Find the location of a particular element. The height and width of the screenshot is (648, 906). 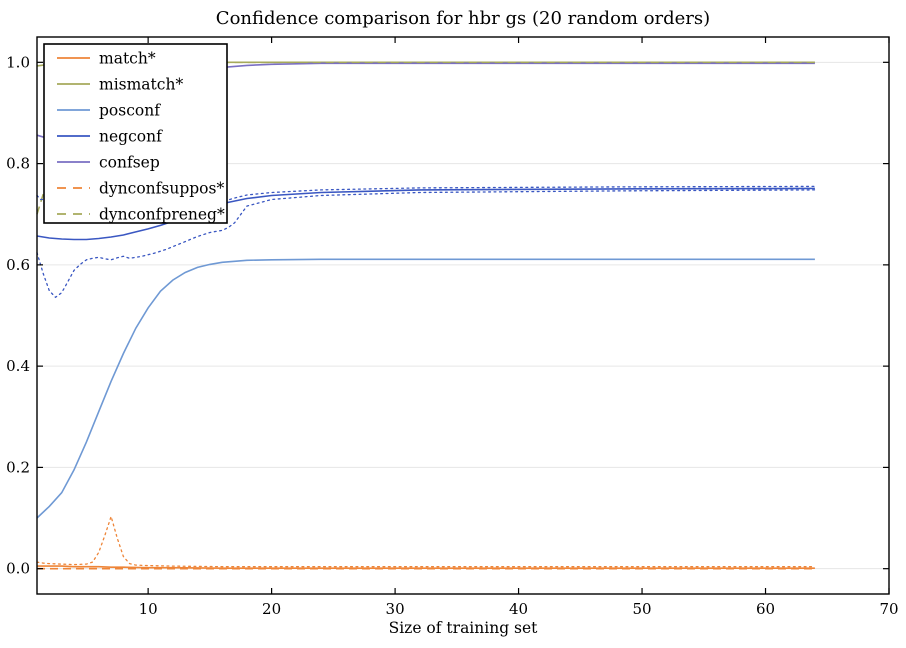

legend-label-posconf: posconf is located at coordinates (130, 111).